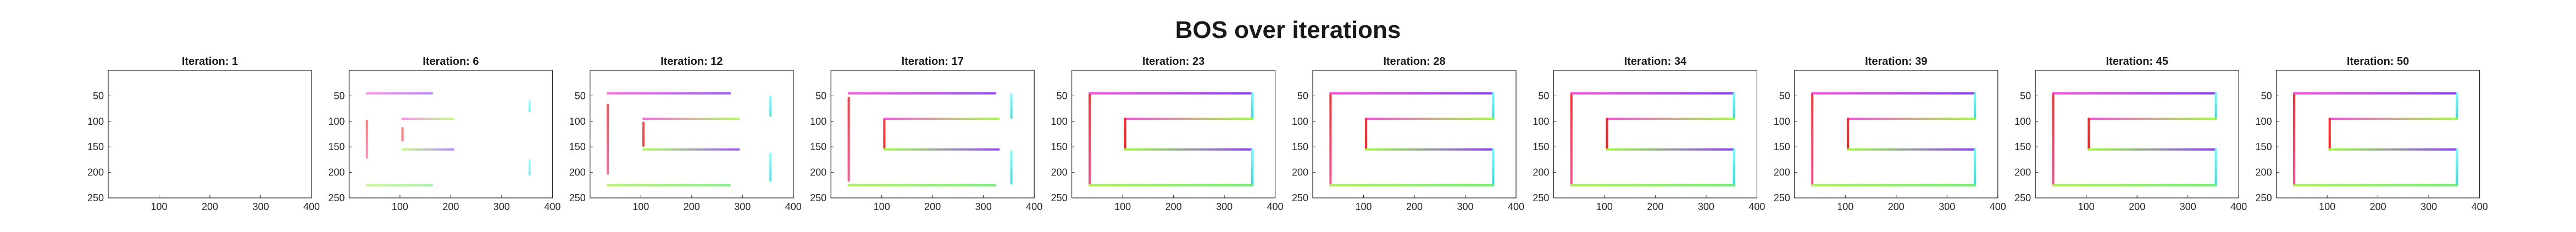 This screenshot has height=232, width=2576. What do you see at coordinates (1414, 62) in the screenshot?
I see `panel-title: Iteration: 28` at bounding box center [1414, 62].